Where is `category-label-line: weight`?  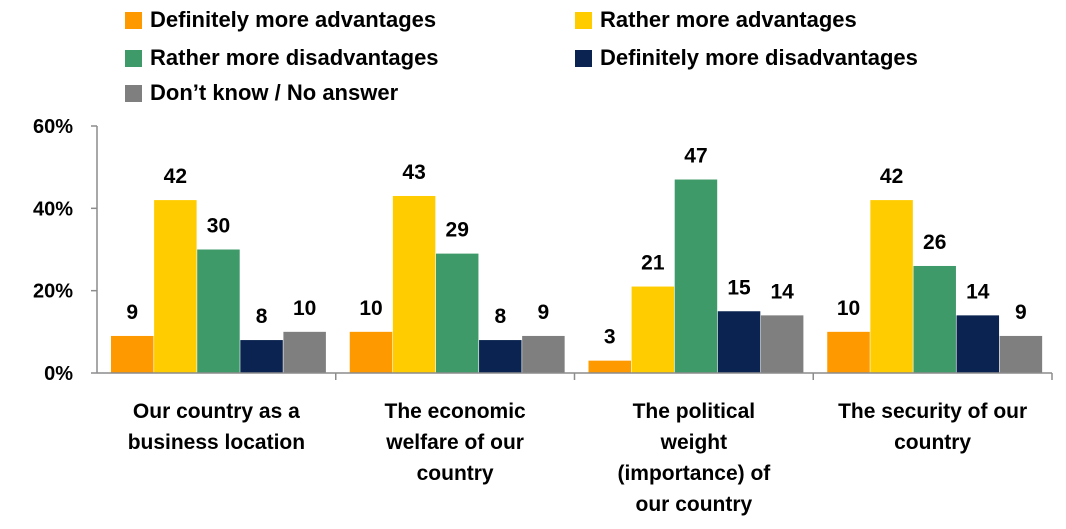
category-label-line: weight is located at coordinates (694, 442).